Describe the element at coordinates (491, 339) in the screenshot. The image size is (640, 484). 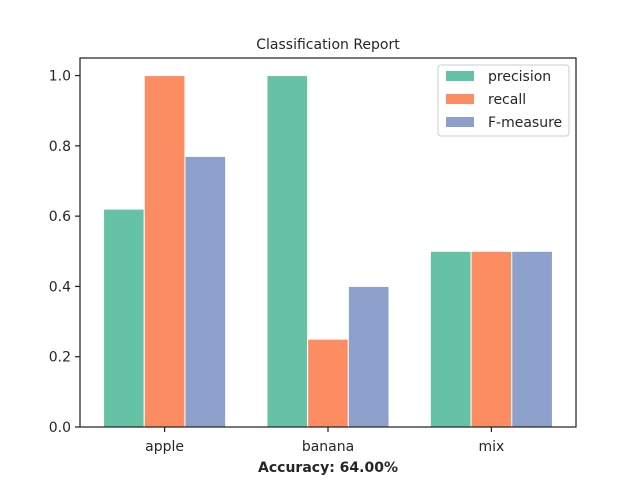
I see `bar-mix-recall` at that location.